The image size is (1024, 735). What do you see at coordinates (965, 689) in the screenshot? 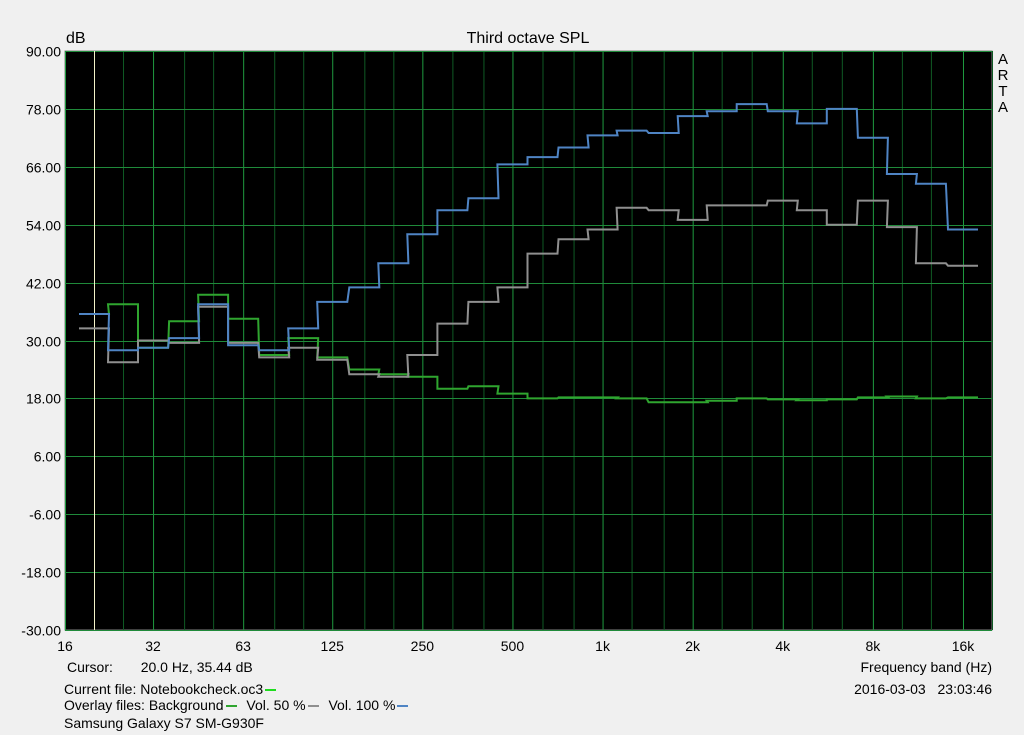
I see `time: 23:03:46` at bounding box center [965, 689].